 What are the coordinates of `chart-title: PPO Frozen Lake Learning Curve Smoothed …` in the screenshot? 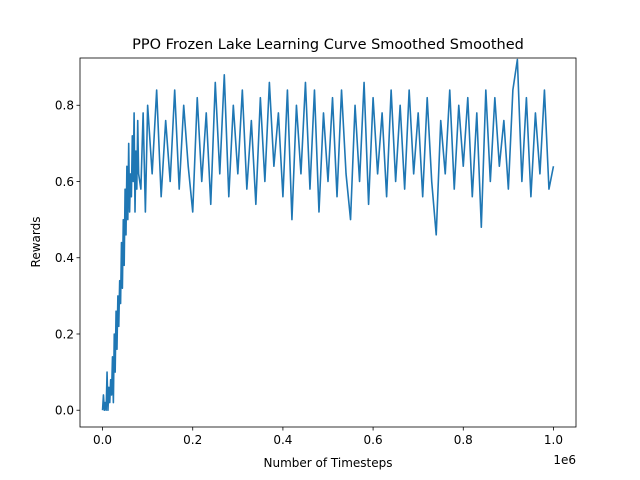 It's located at (328, 45).